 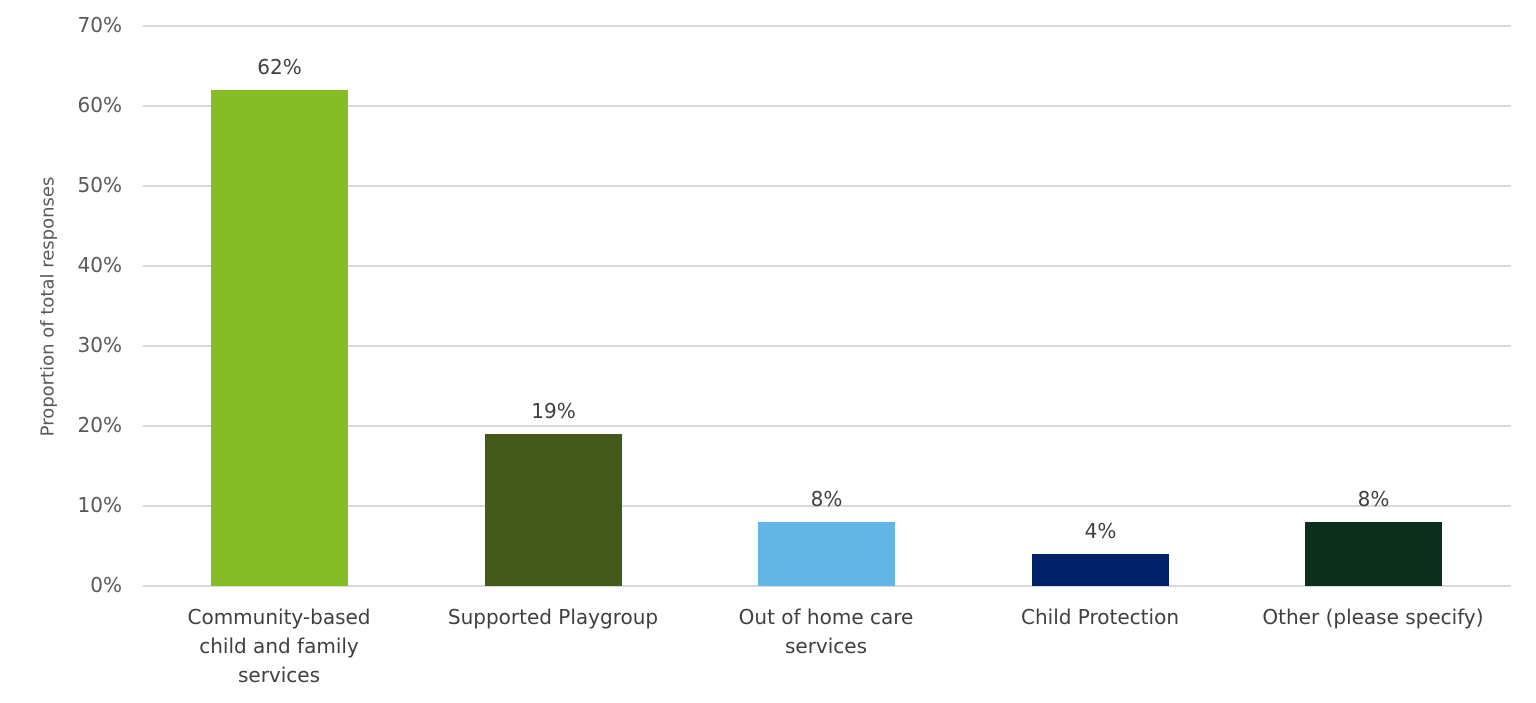 I want to click on x-tick-label: Out of home care services, so click(x=826, y=631).